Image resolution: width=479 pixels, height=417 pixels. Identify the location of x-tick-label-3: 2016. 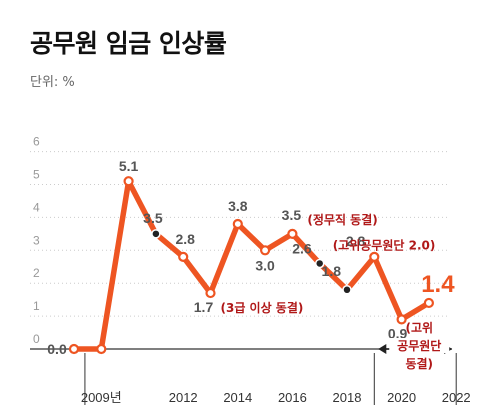
(292, 397).